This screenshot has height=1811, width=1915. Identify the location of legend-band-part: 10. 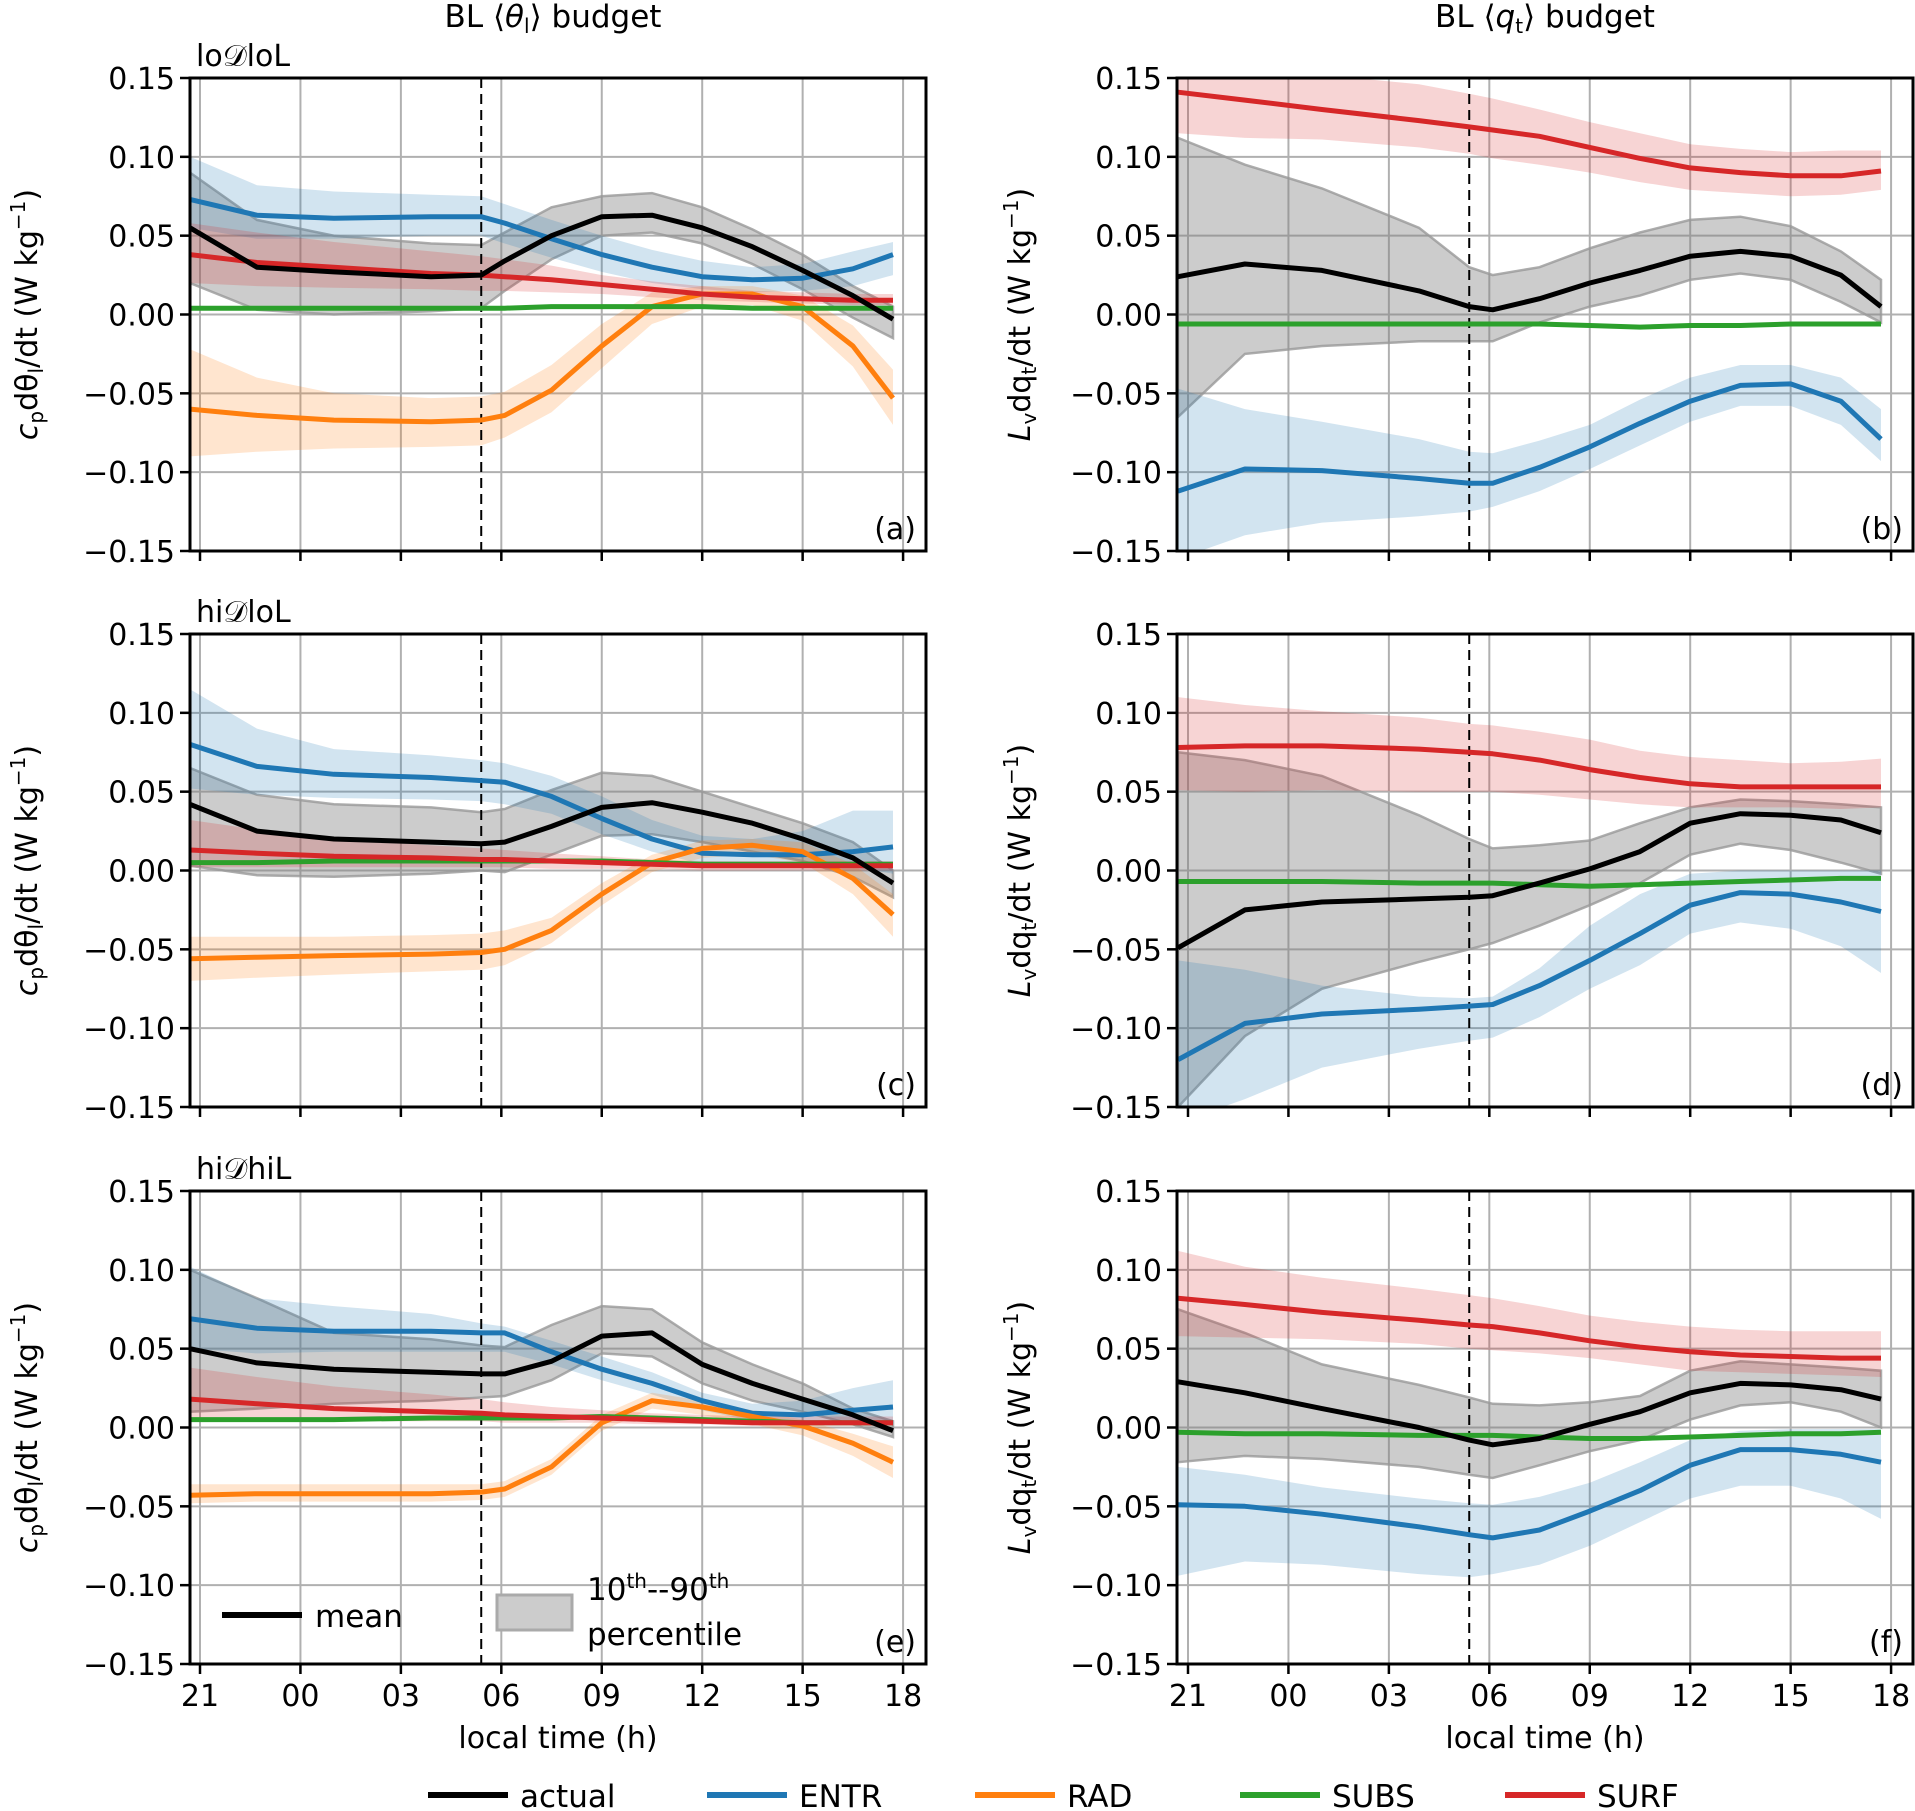
(606, 1590).